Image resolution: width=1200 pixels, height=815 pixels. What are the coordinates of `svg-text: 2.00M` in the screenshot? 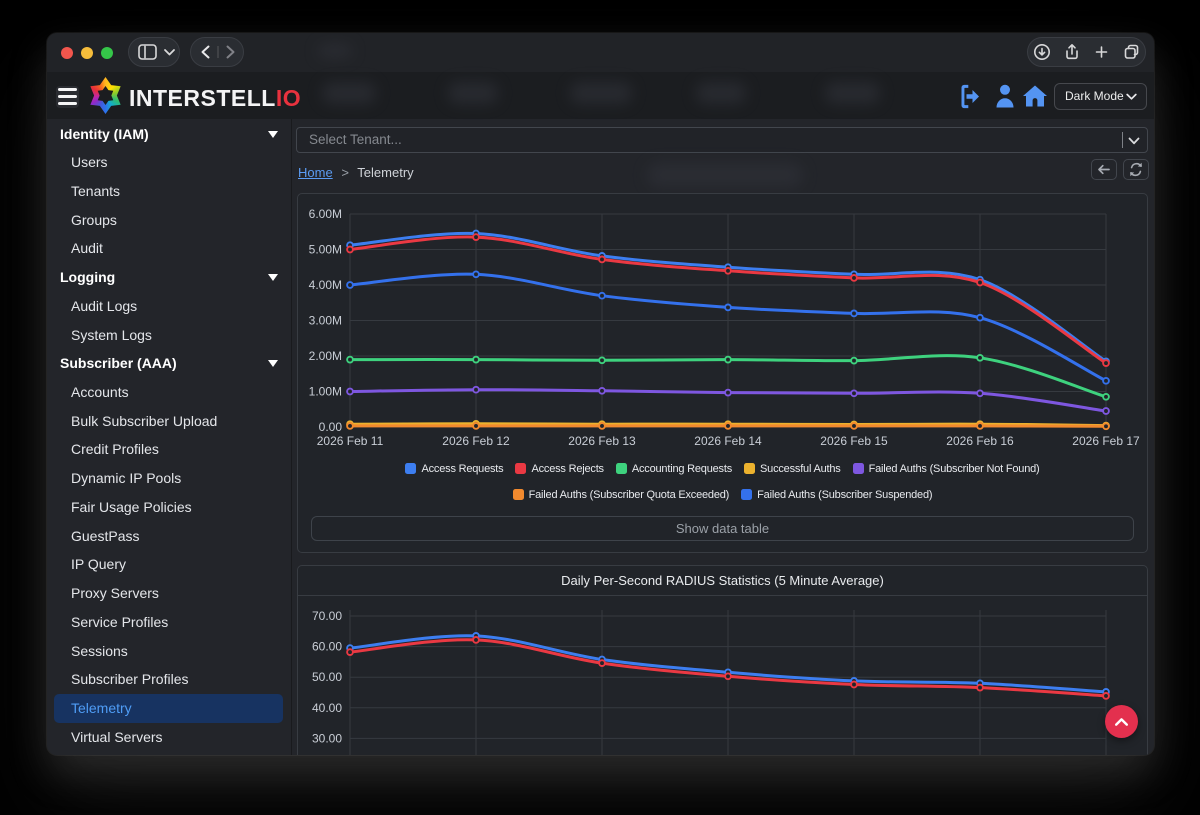 It's located at (325, 356).